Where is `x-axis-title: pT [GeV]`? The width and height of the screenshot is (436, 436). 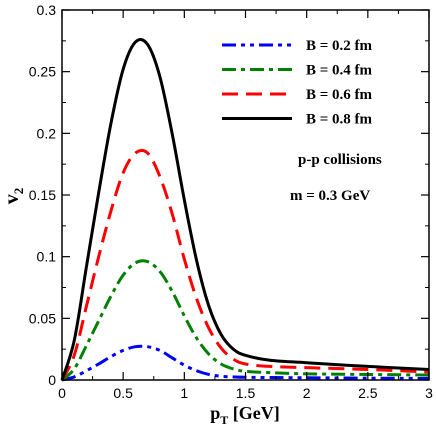
x-axis-title: pT [GeV] is located at coordinates (245, 415).